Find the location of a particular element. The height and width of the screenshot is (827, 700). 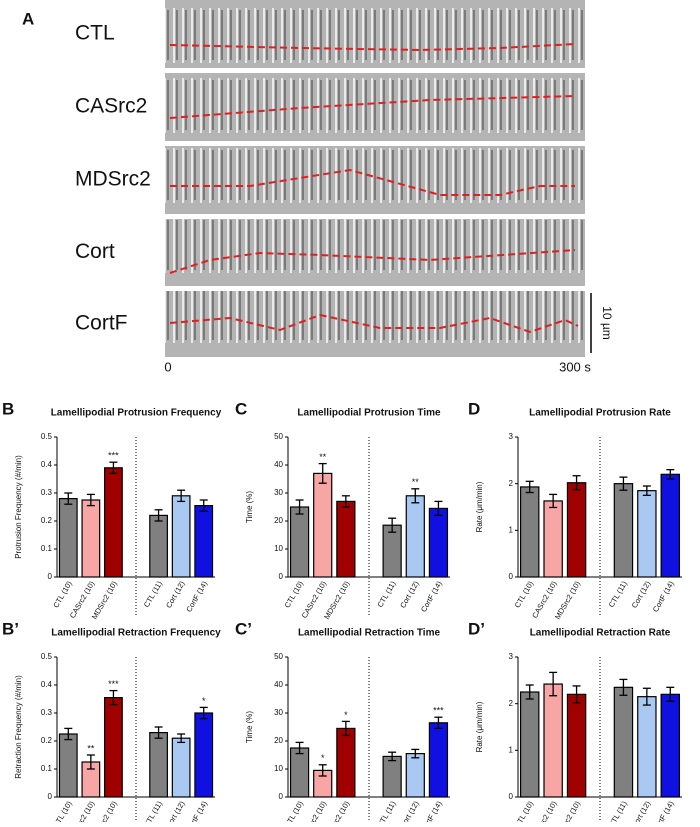

chart-title: Lamellipodial Retraction Frequency is located at coordinates (136, 633).